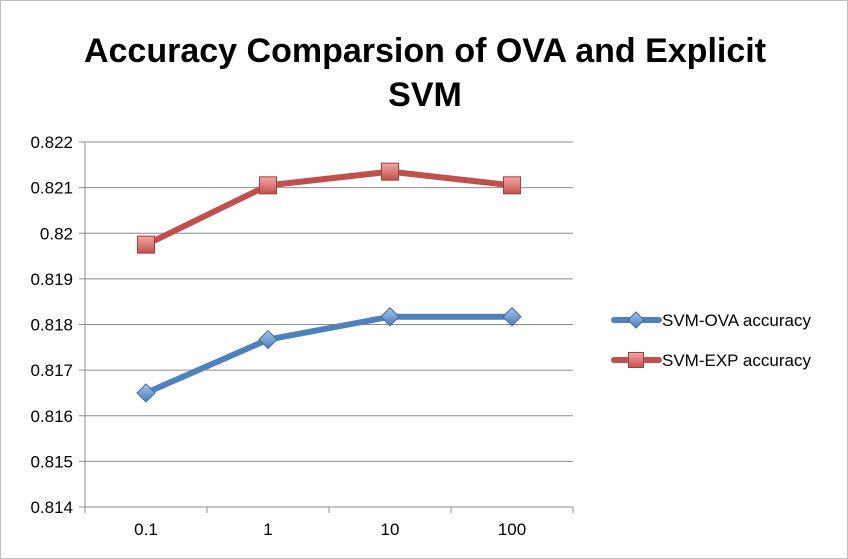  What do you see at coordinates (51, 461) in the screenshot?
I see `y-tick-label: 0.815` at bounding box center [51, 461].